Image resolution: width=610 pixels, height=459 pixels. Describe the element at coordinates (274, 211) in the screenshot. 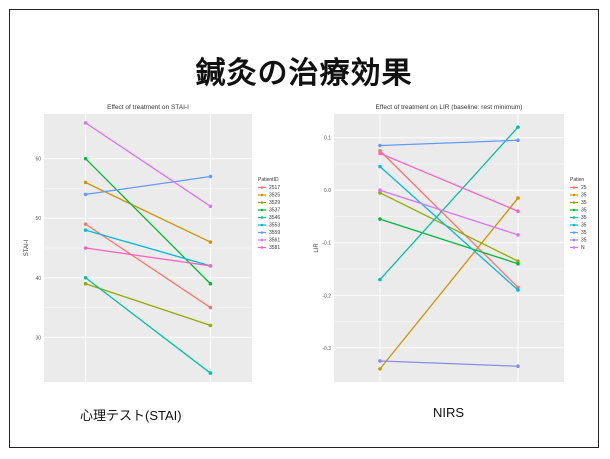

I see `stai-legend-label: 3537` at that location.